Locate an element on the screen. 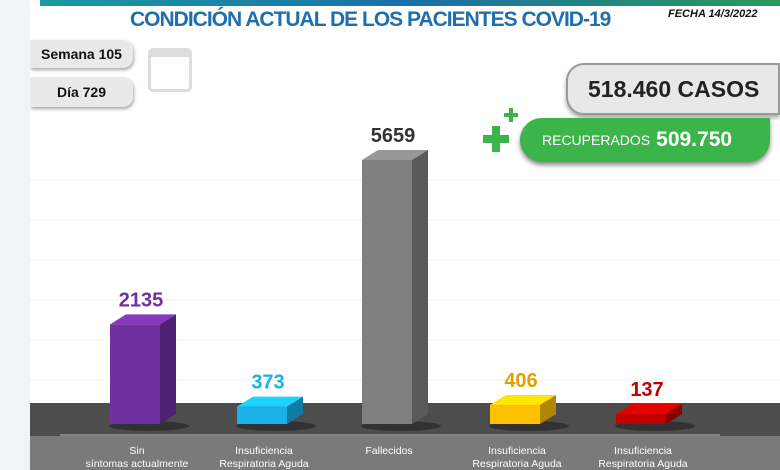 Image resolution: width=780 pixels, height=470 pixels. data-label: 373 is located at coordinates (267, 383).